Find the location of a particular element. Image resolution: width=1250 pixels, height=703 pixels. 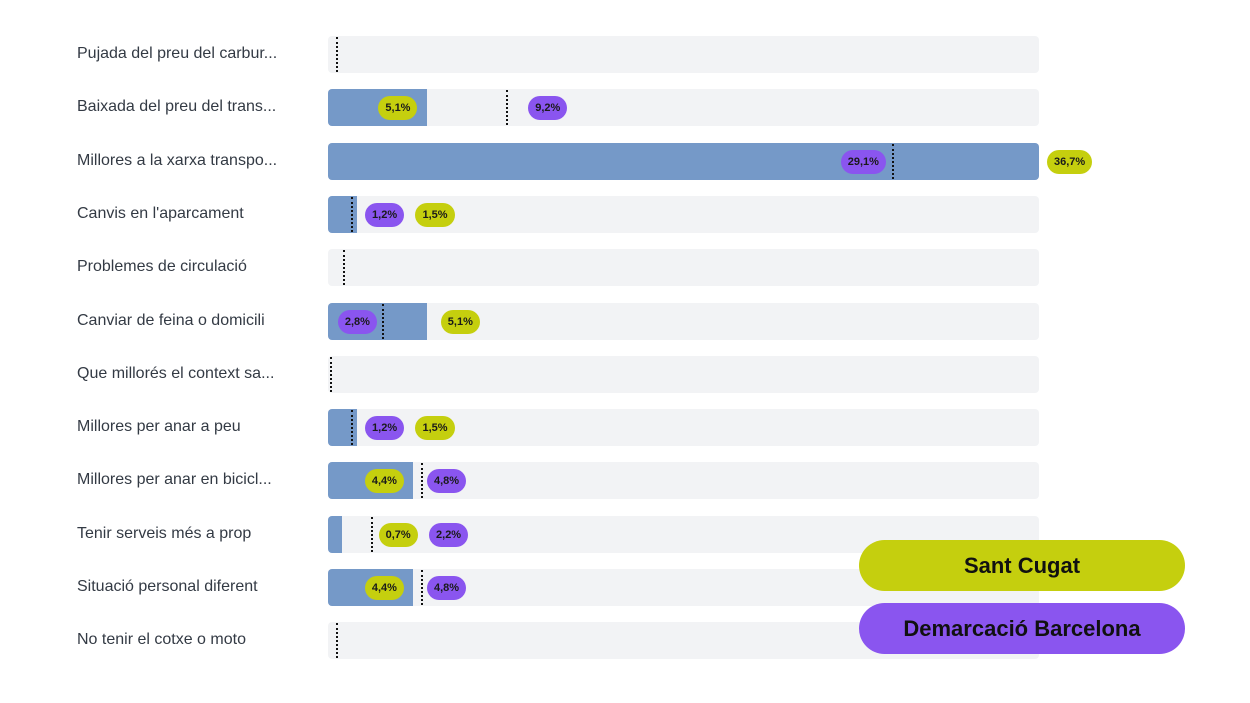

barcelona-value-label: 2,8% is located at coordinates (357, 321).